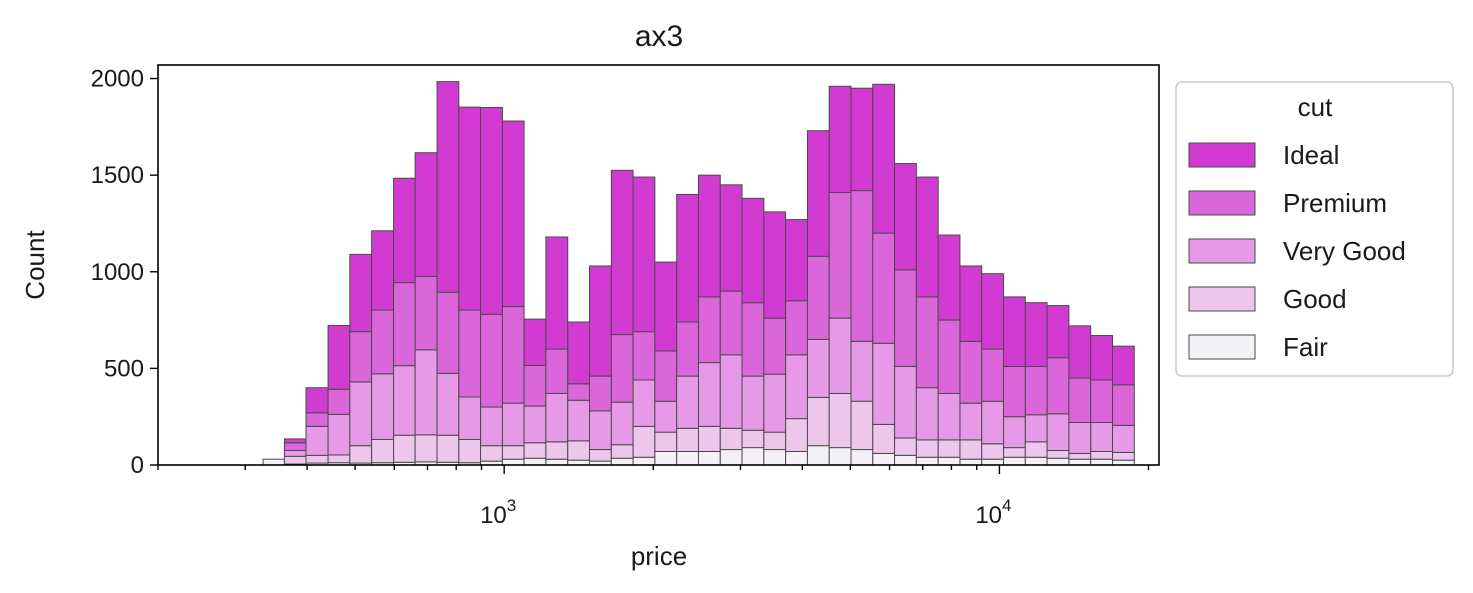  Describe the element at coordinates (653, 497) in the screenshot. I see `x-axis: 10³ 10⁴` at that location.